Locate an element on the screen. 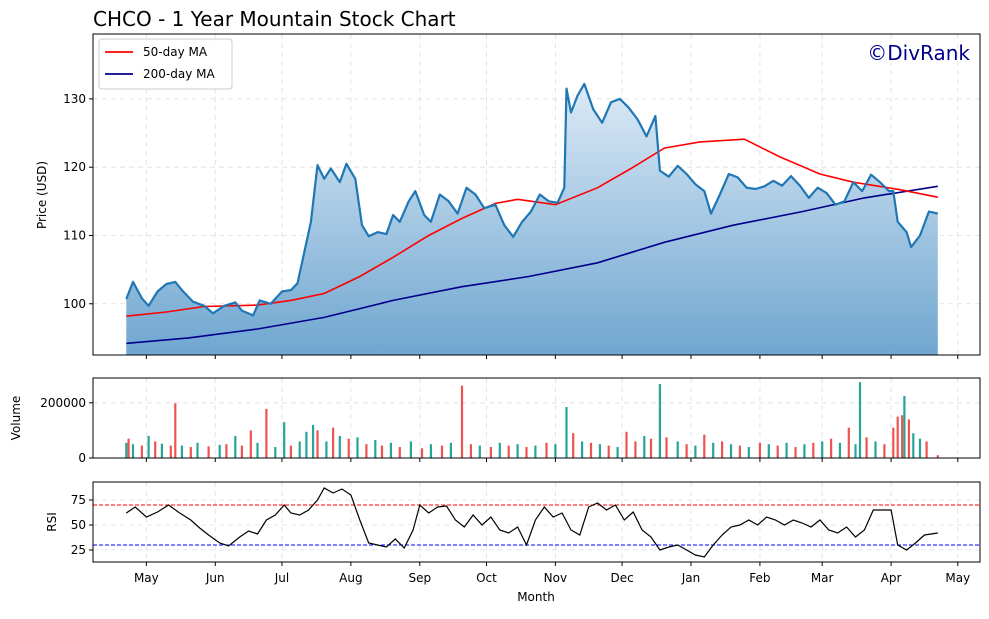  x-tick-label: Jan is located at coordinates (691, 578).